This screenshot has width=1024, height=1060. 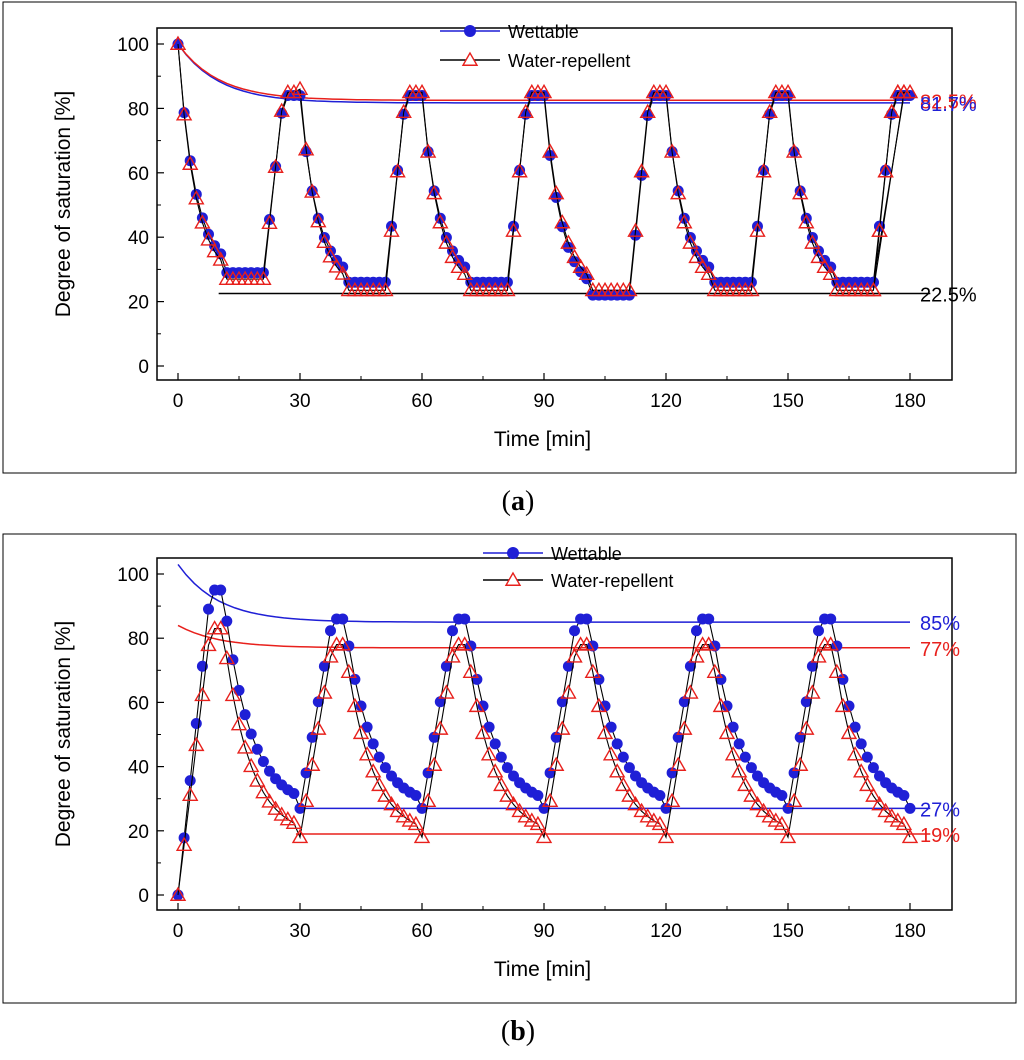 I want to click on legend-label: Water-repellent, so click(x=569, y=61).